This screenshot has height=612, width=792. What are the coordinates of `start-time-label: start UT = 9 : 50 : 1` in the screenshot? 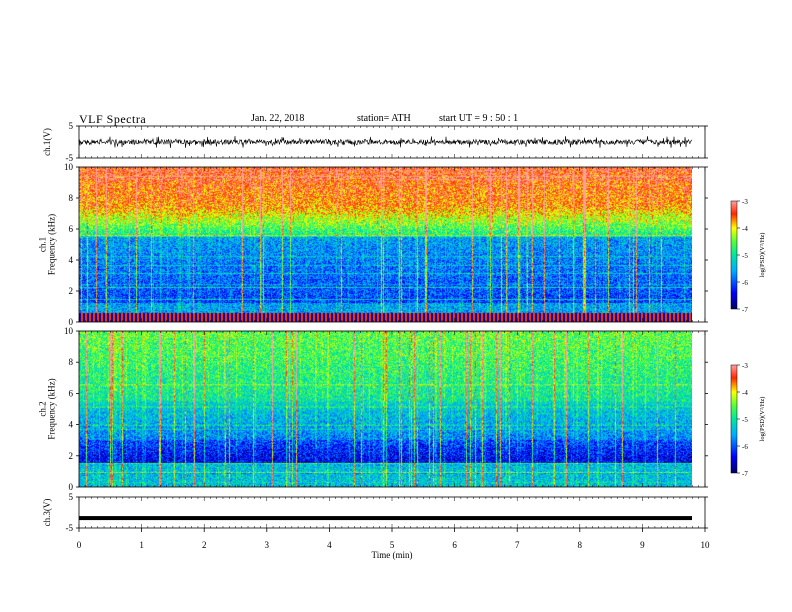 It's located at (479, 118).